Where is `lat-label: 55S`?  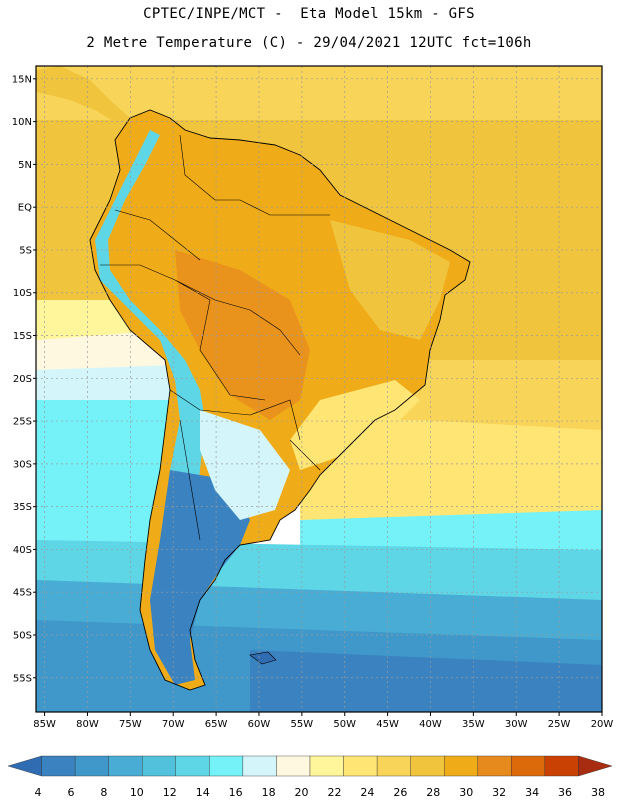
lat-label: 55S is located at coordinates (22, 678).